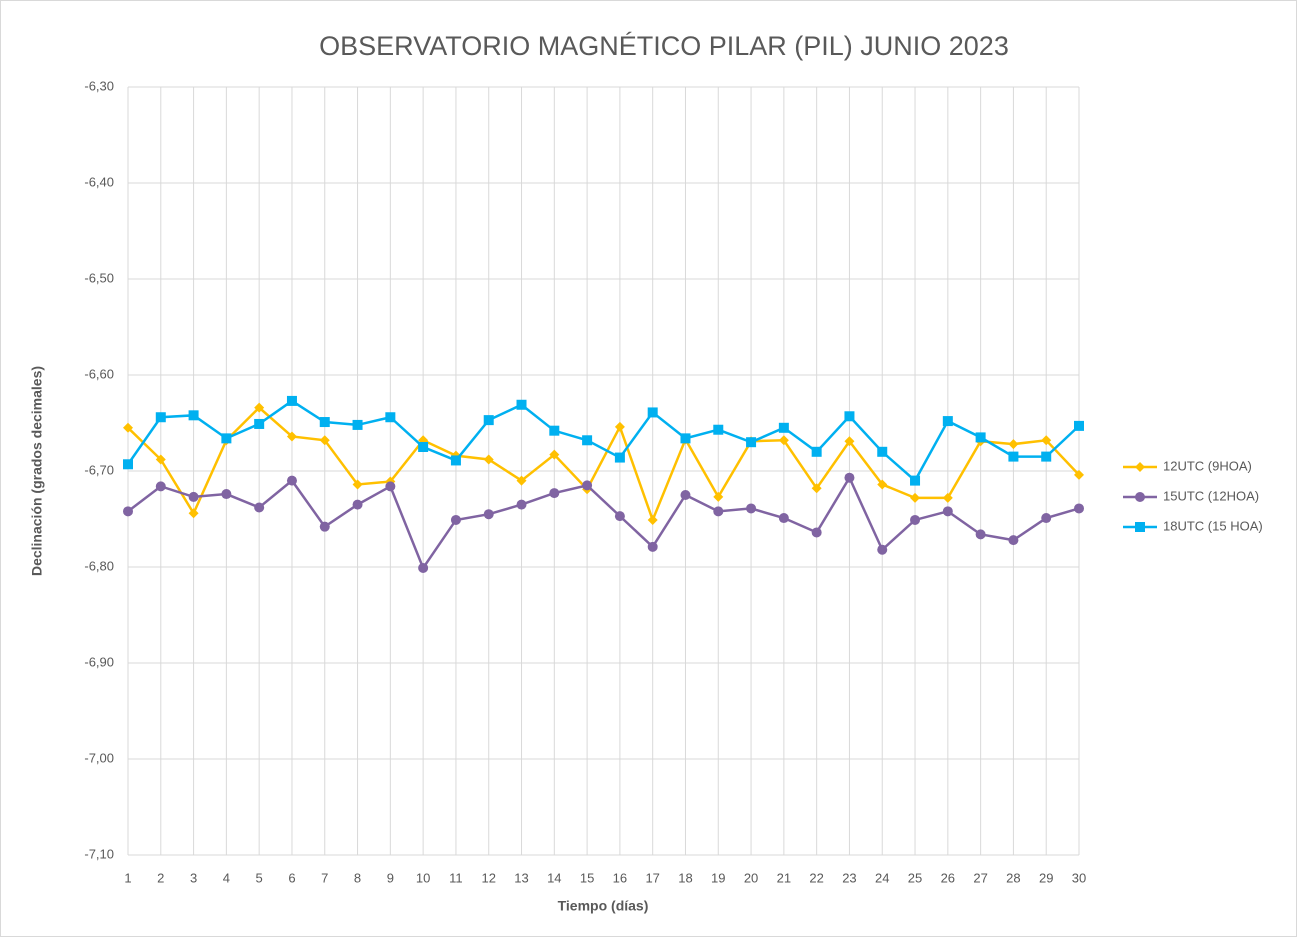 This screenshot has width=1297, height=937. I want to click on y-tick-label: -6,40, so click(99, 181).